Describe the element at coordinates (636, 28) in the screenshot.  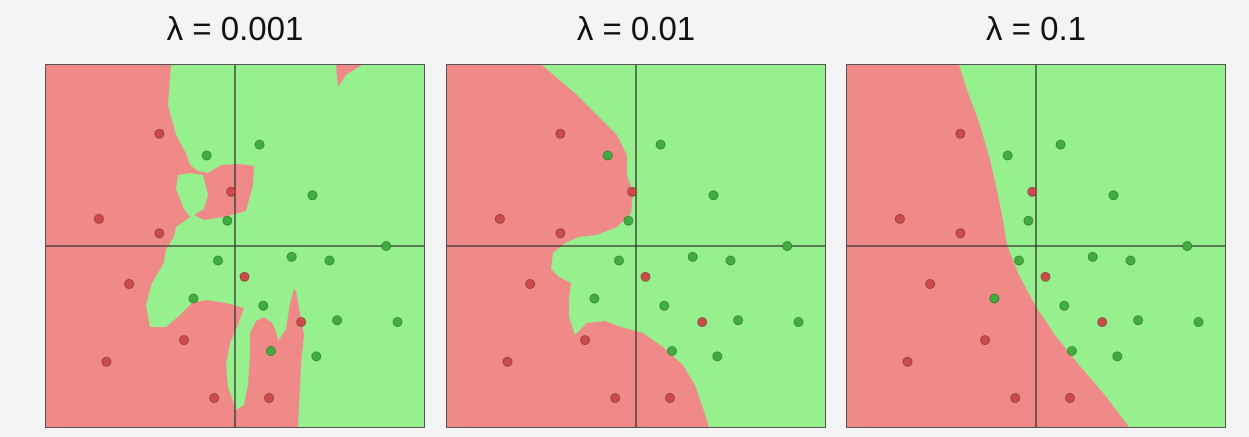
I see `panel-2-title: λ = 0.01` at that location.